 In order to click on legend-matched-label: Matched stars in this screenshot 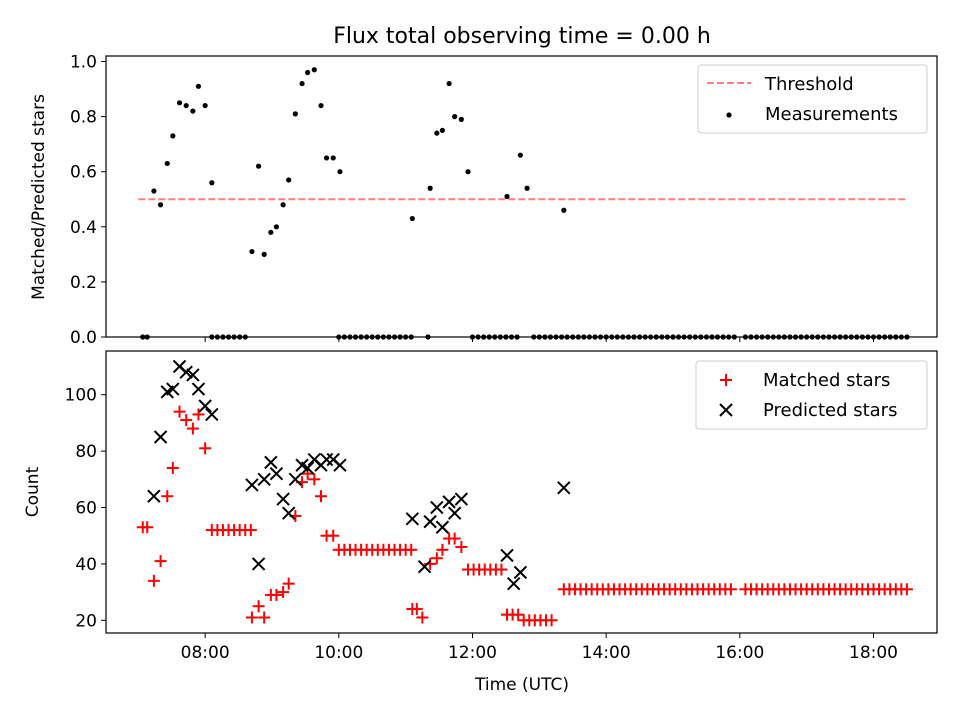, I will do `click(826, 380)`.